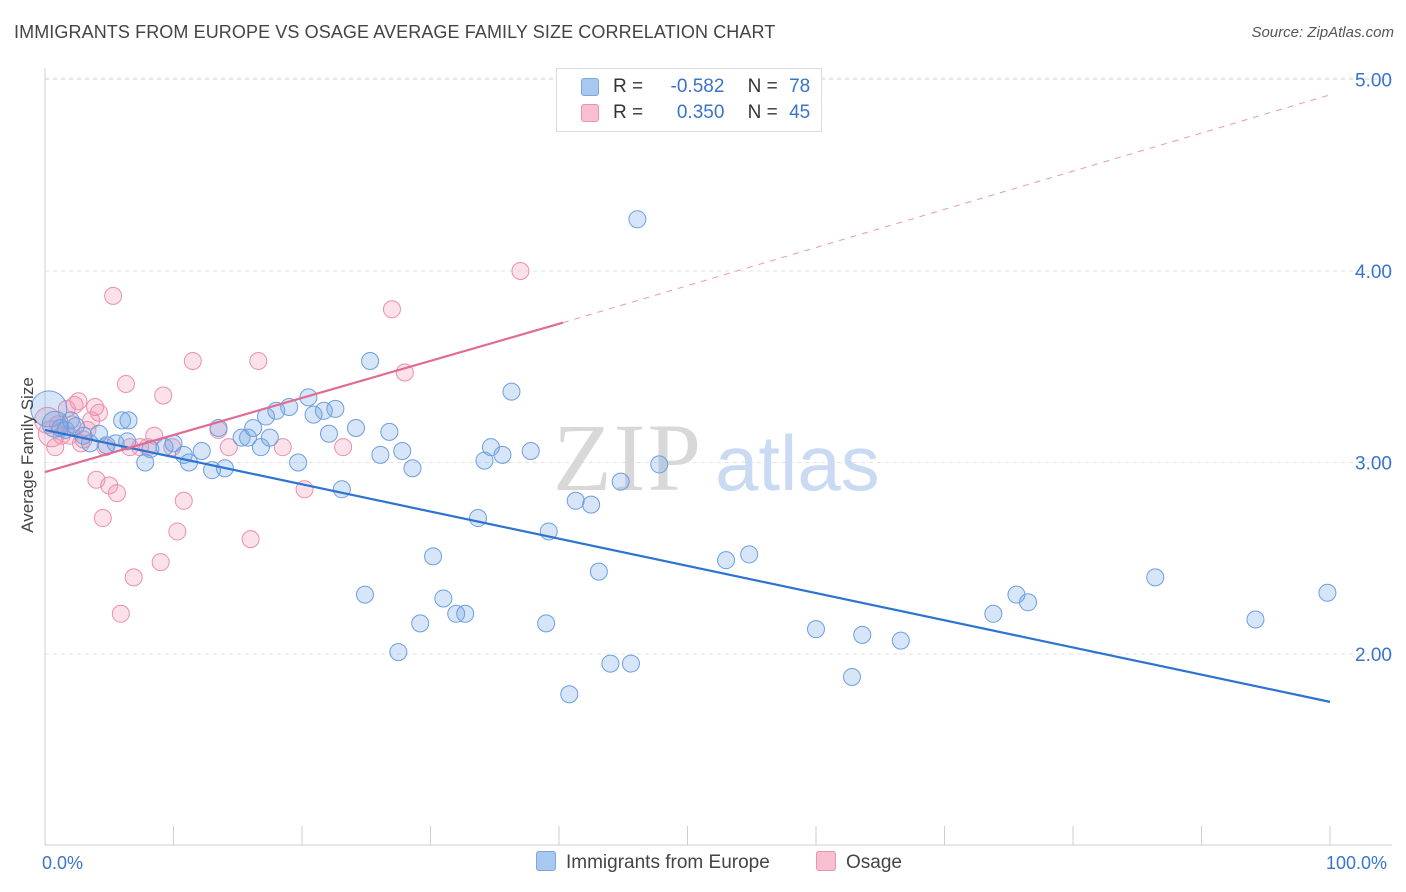 The width and height of the screenshot is (1406, 892). I want to click on y-axis-label: Average Family Size, so click(27, 455).